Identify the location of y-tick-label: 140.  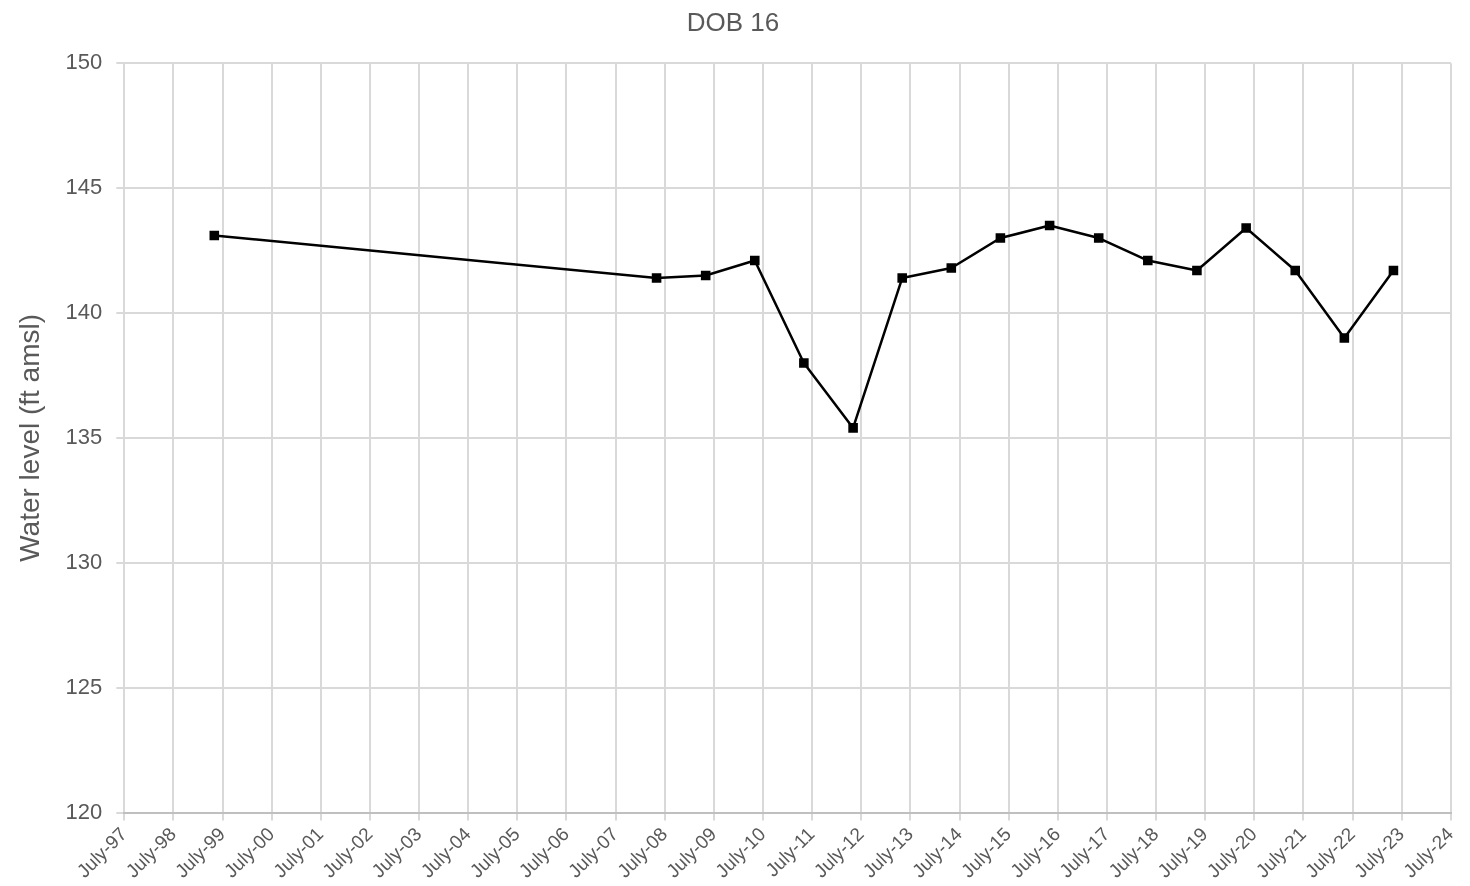
(84, 312).